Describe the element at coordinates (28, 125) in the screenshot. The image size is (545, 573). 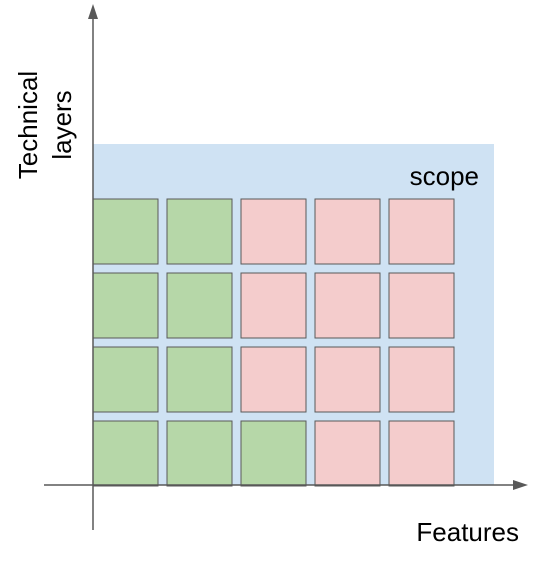
I see `y-axis-label-line1: Technical` at that location.